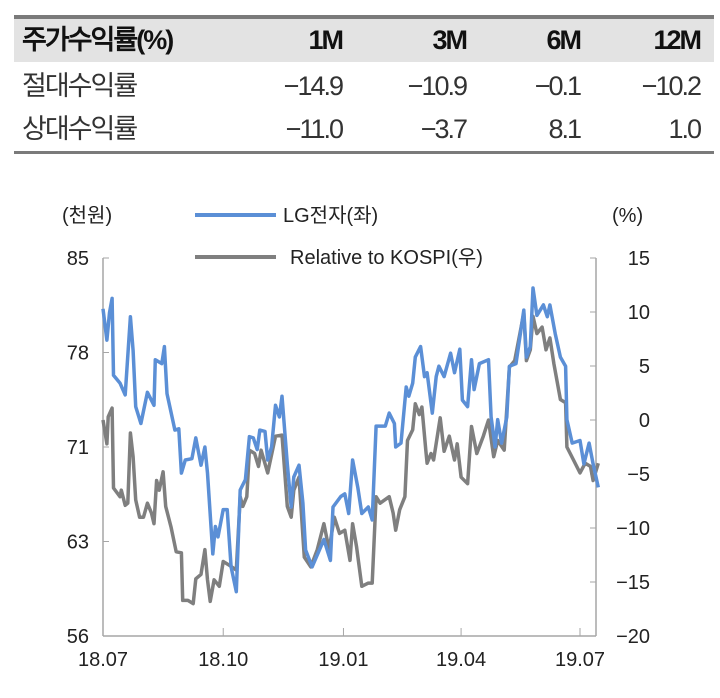 The image size is (720, 698). I want to click on x-tick-label: 19.07, so click(580, 660).